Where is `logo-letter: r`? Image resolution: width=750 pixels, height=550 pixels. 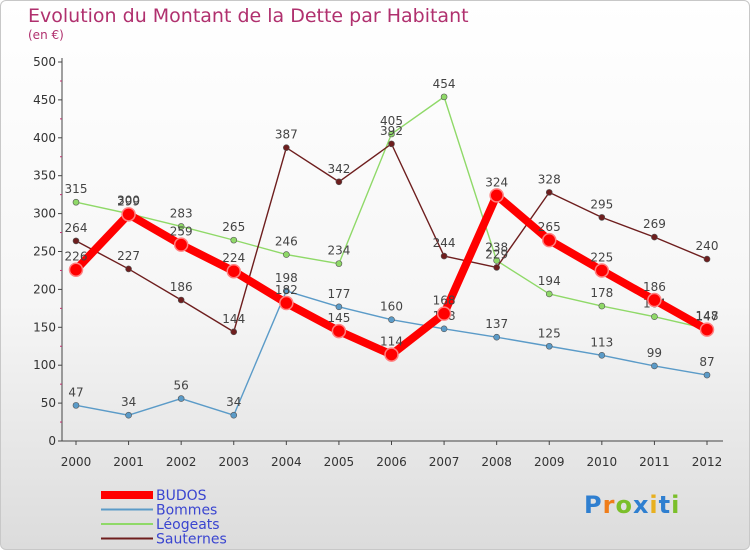 logo-letter: r is located at coordinates (609, 505).